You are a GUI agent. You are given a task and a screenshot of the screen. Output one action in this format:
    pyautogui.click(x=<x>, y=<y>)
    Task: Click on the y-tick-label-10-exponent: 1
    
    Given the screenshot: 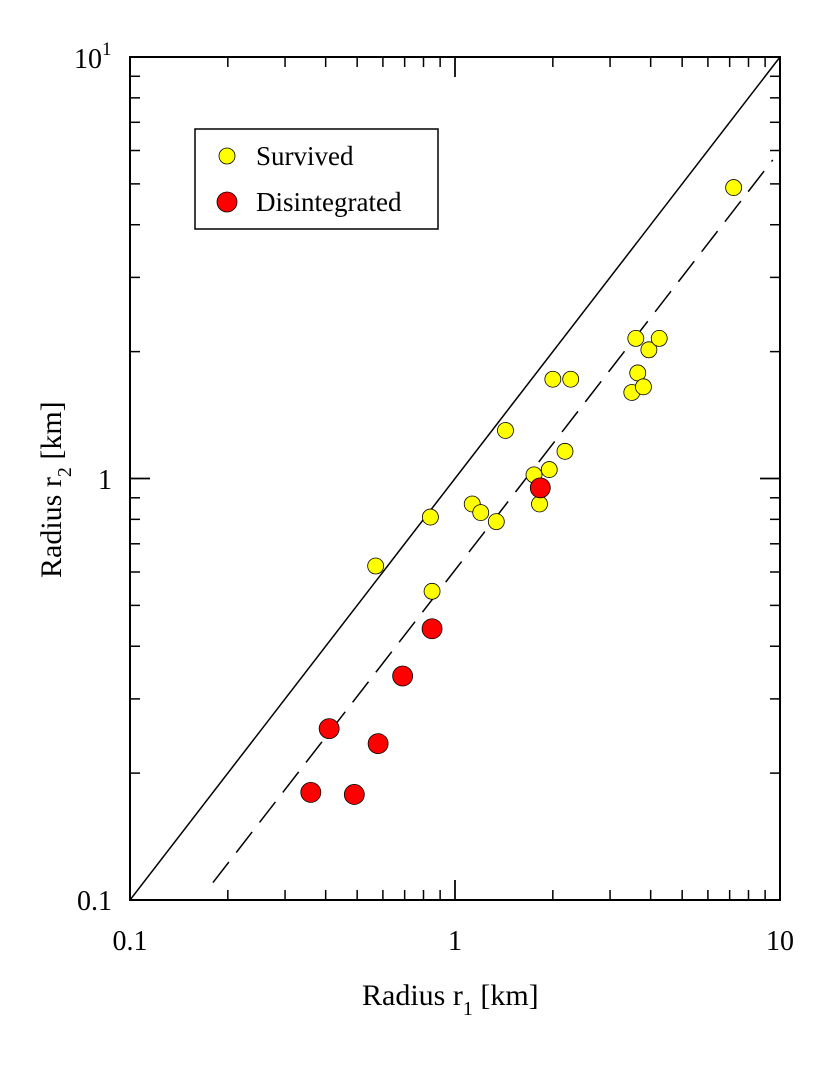 What is the action you would take?
    pyautogui.click(x=107, y=49)
    